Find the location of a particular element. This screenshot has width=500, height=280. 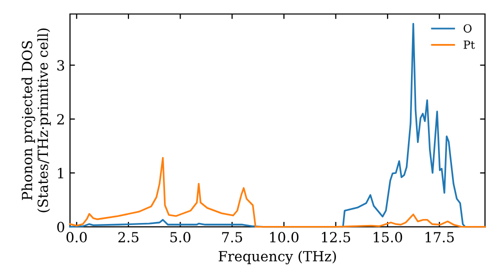

x-tick-label: 2.5 is located at coordinates (128, 237).